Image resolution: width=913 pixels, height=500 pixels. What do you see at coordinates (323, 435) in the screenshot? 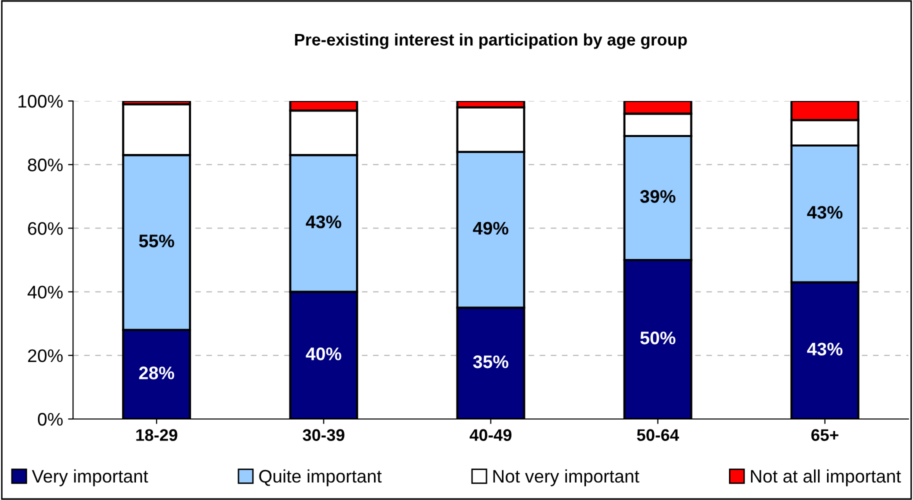
I see `x-tick-label: 30-39` at bounding box center [323, 435].